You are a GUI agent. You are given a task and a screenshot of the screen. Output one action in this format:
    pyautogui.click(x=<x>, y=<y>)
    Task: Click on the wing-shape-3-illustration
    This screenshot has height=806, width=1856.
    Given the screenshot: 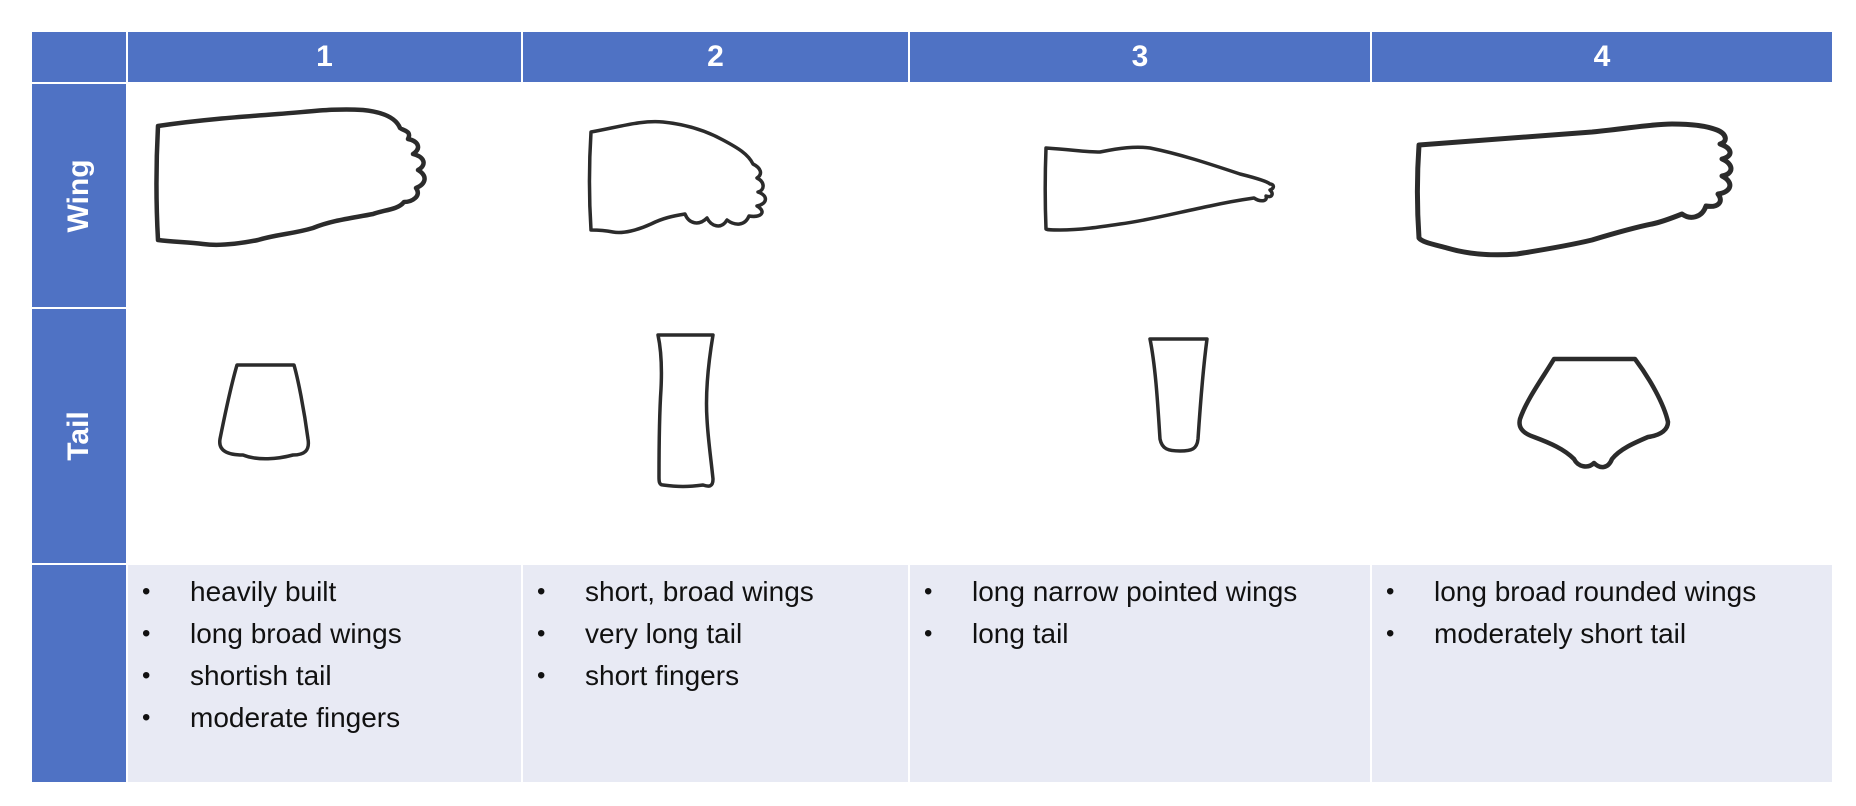 What is the action you would take?
    pyautogui.click(x=1159, y=188)
    